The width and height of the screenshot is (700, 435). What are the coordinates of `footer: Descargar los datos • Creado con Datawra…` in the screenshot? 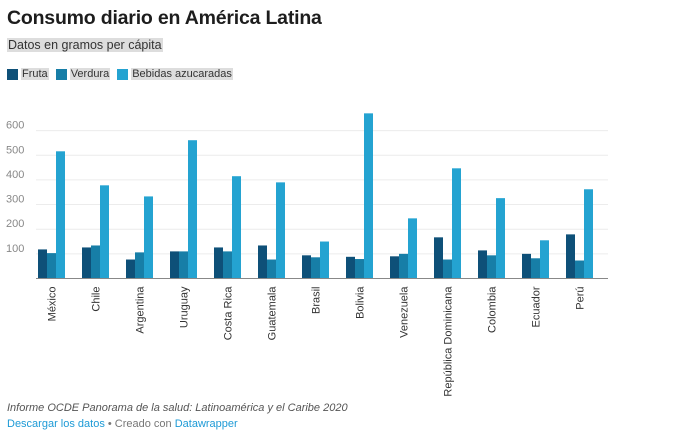 It's located at (122, 424).